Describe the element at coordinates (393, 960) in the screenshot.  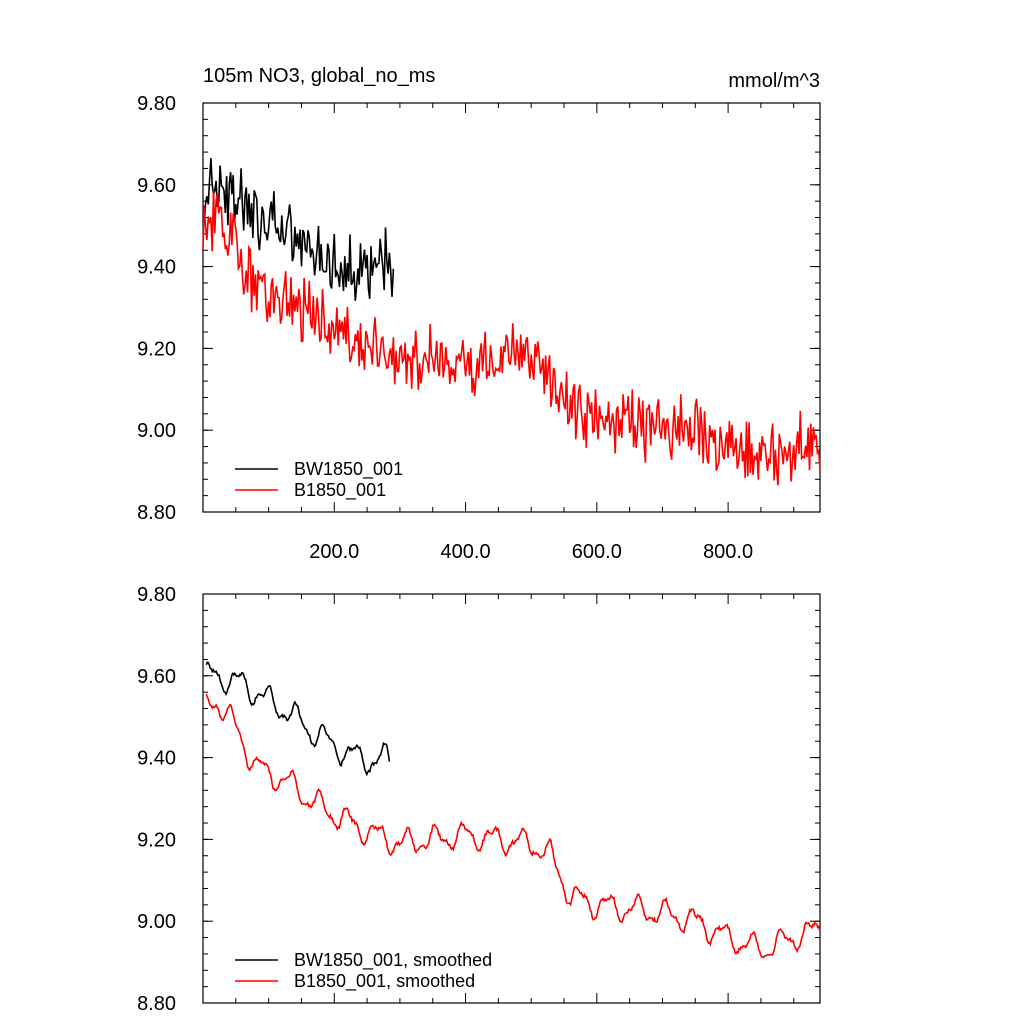
I see `legend-label: BW1850_001, smoothed` at that location.